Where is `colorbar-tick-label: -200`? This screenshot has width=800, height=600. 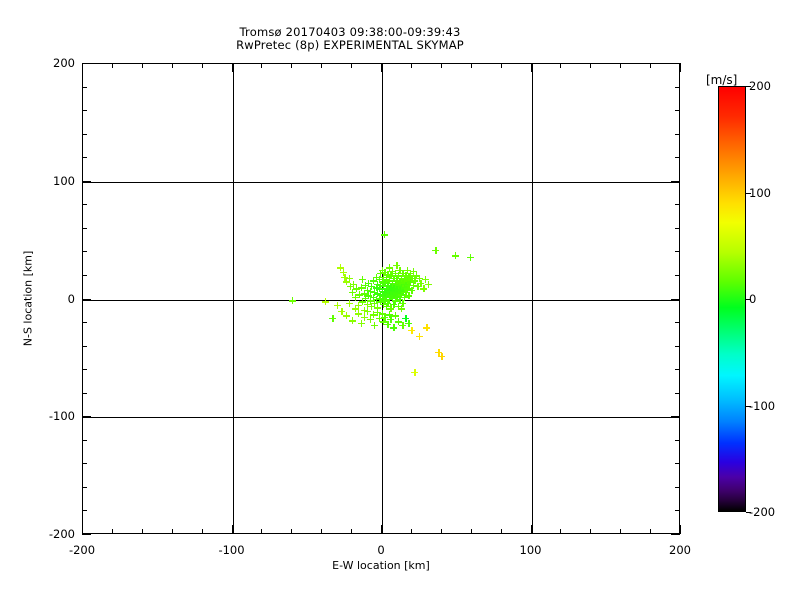
colorbar-tick-label: -200 is located at coordinates (762, 512).